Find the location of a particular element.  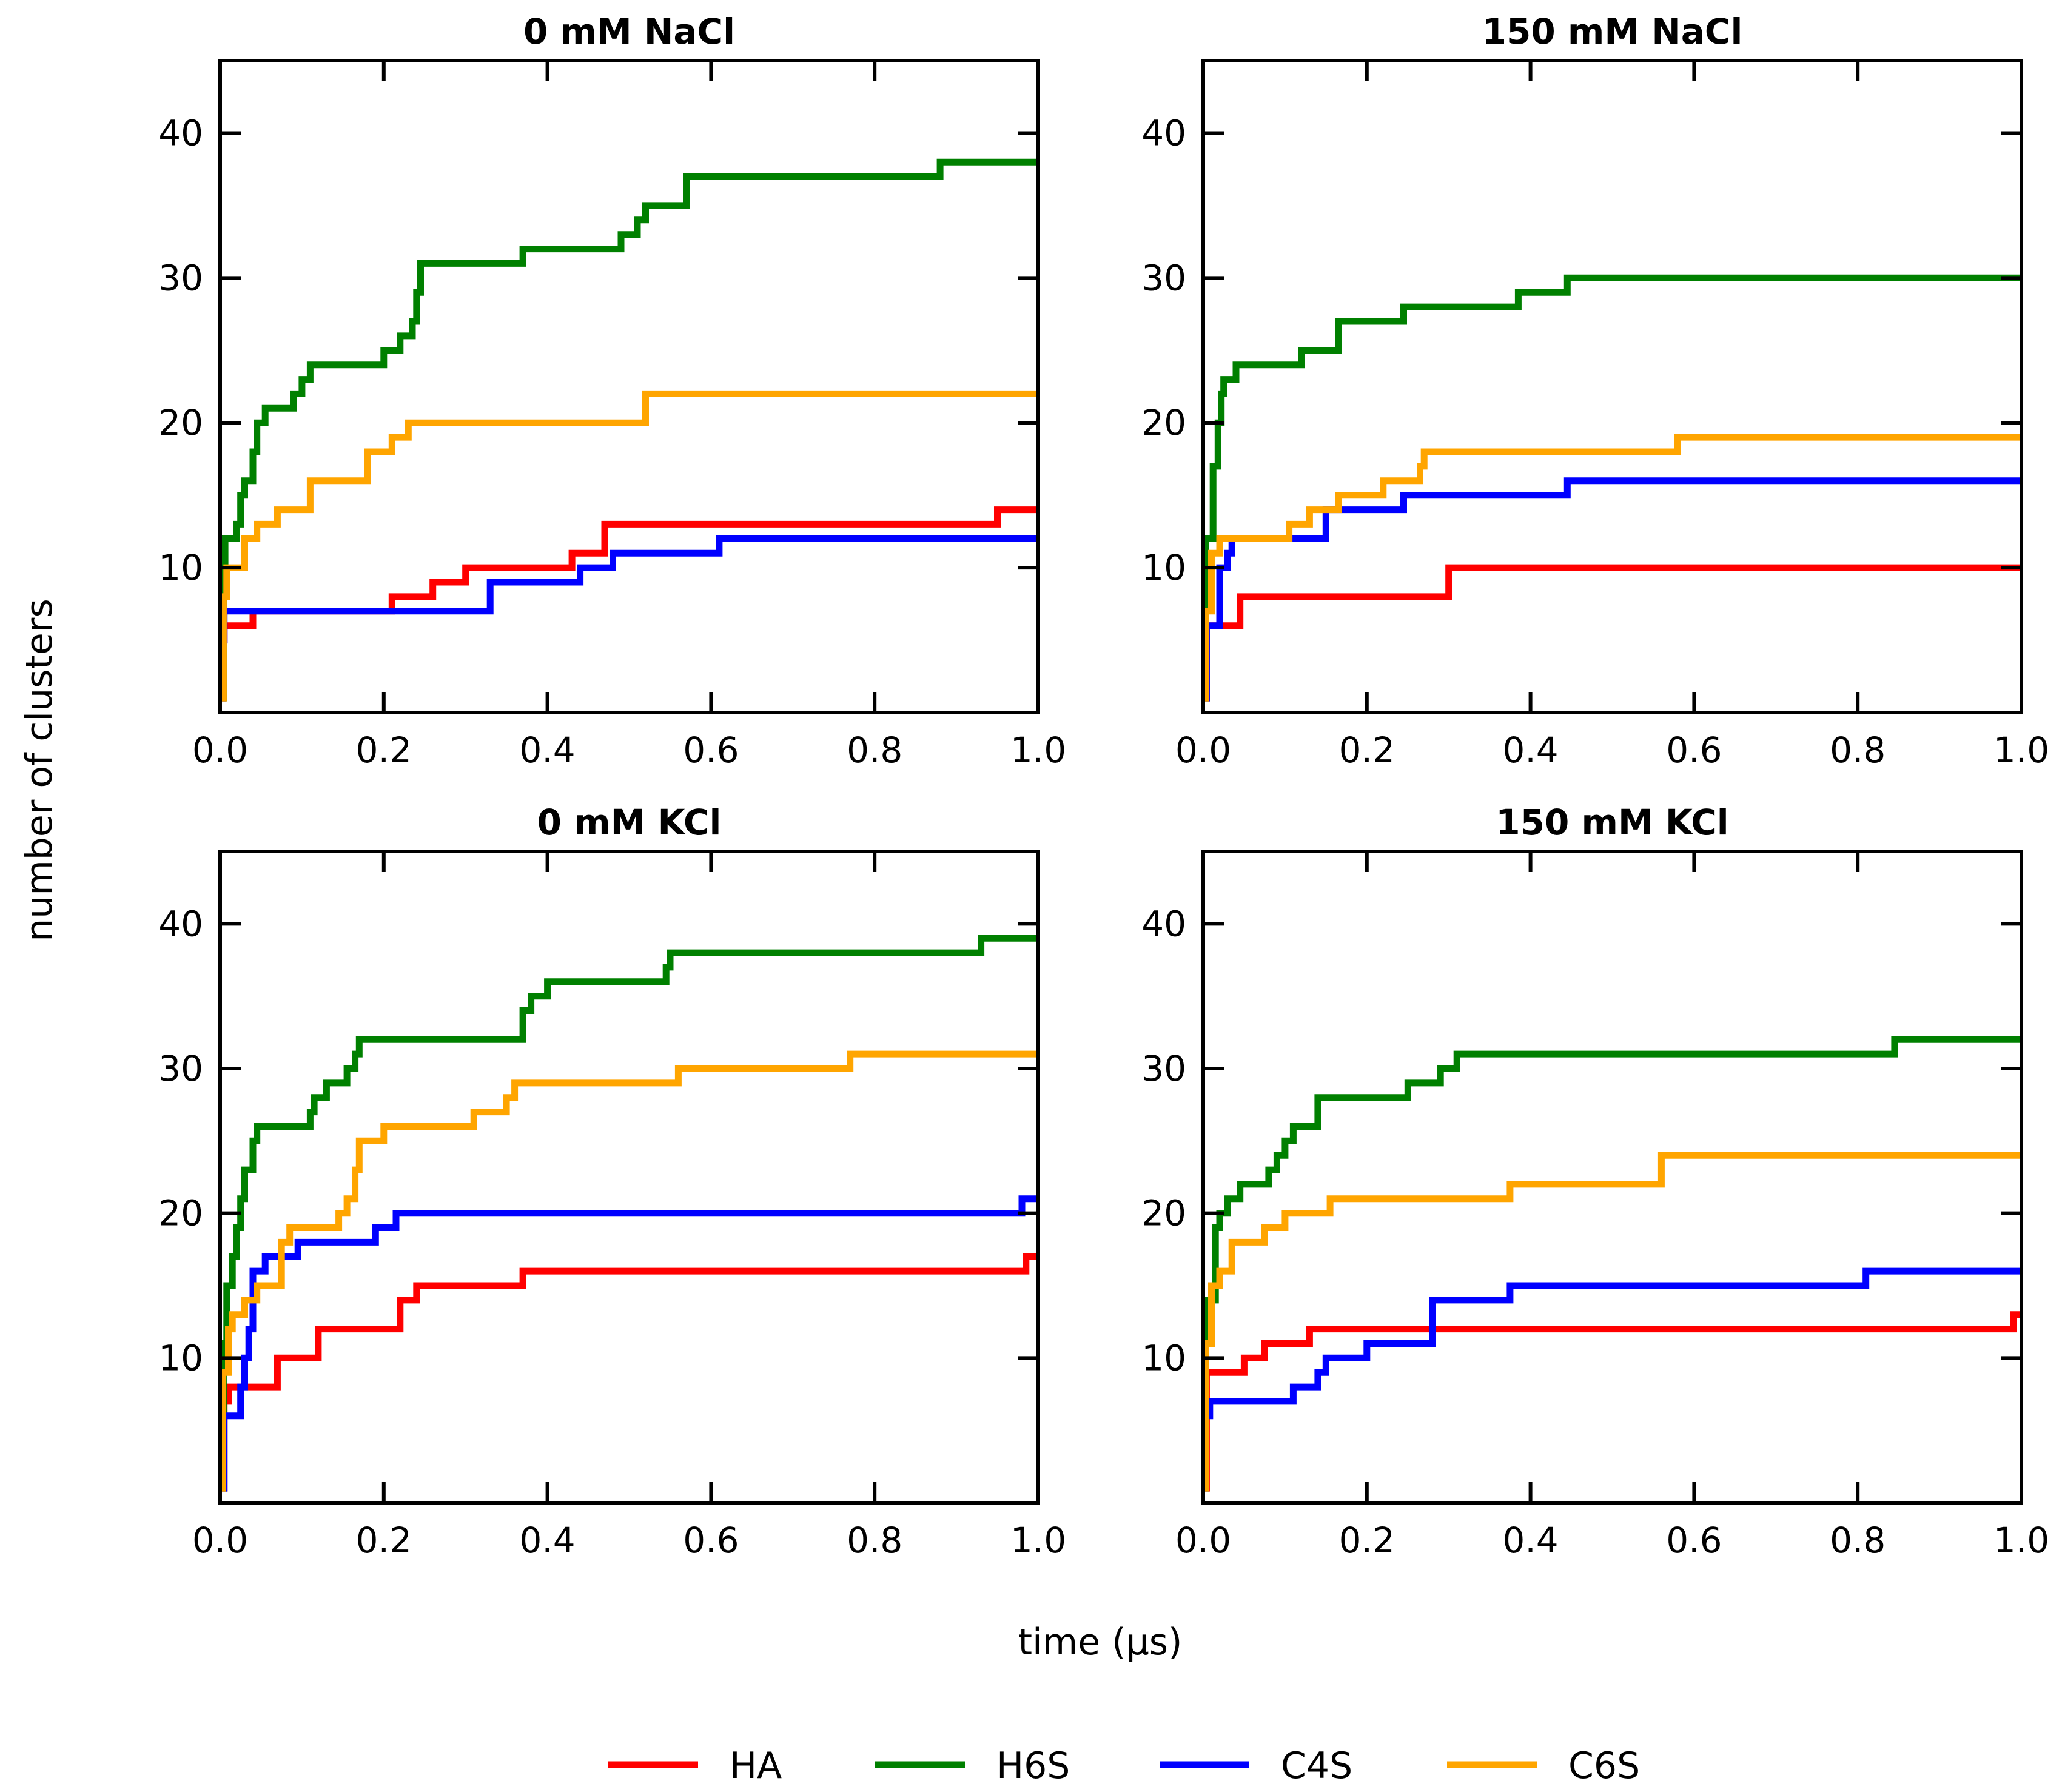

panel-0-mm-kcl-y-tick-label: 10 is located at coordinates (180, 1358).